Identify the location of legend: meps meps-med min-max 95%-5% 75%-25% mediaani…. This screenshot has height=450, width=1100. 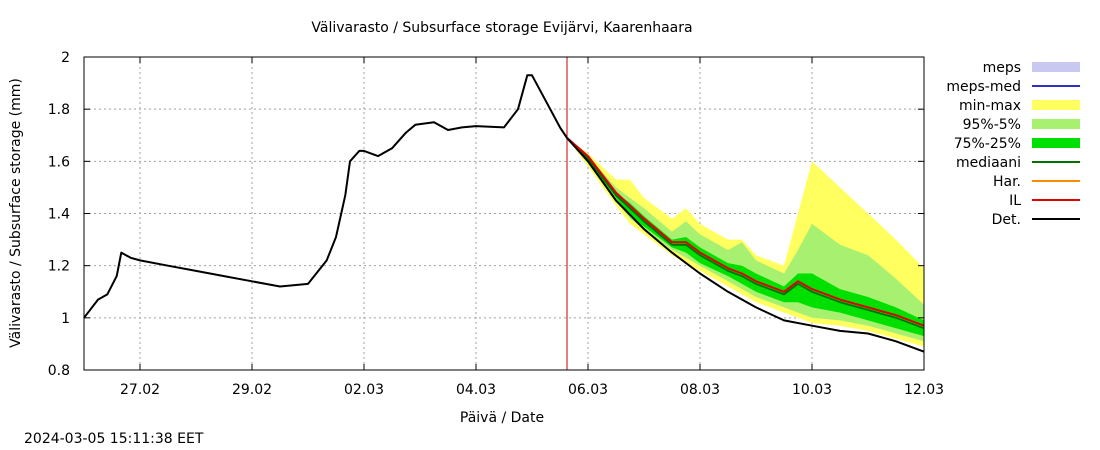
(1013, 144).